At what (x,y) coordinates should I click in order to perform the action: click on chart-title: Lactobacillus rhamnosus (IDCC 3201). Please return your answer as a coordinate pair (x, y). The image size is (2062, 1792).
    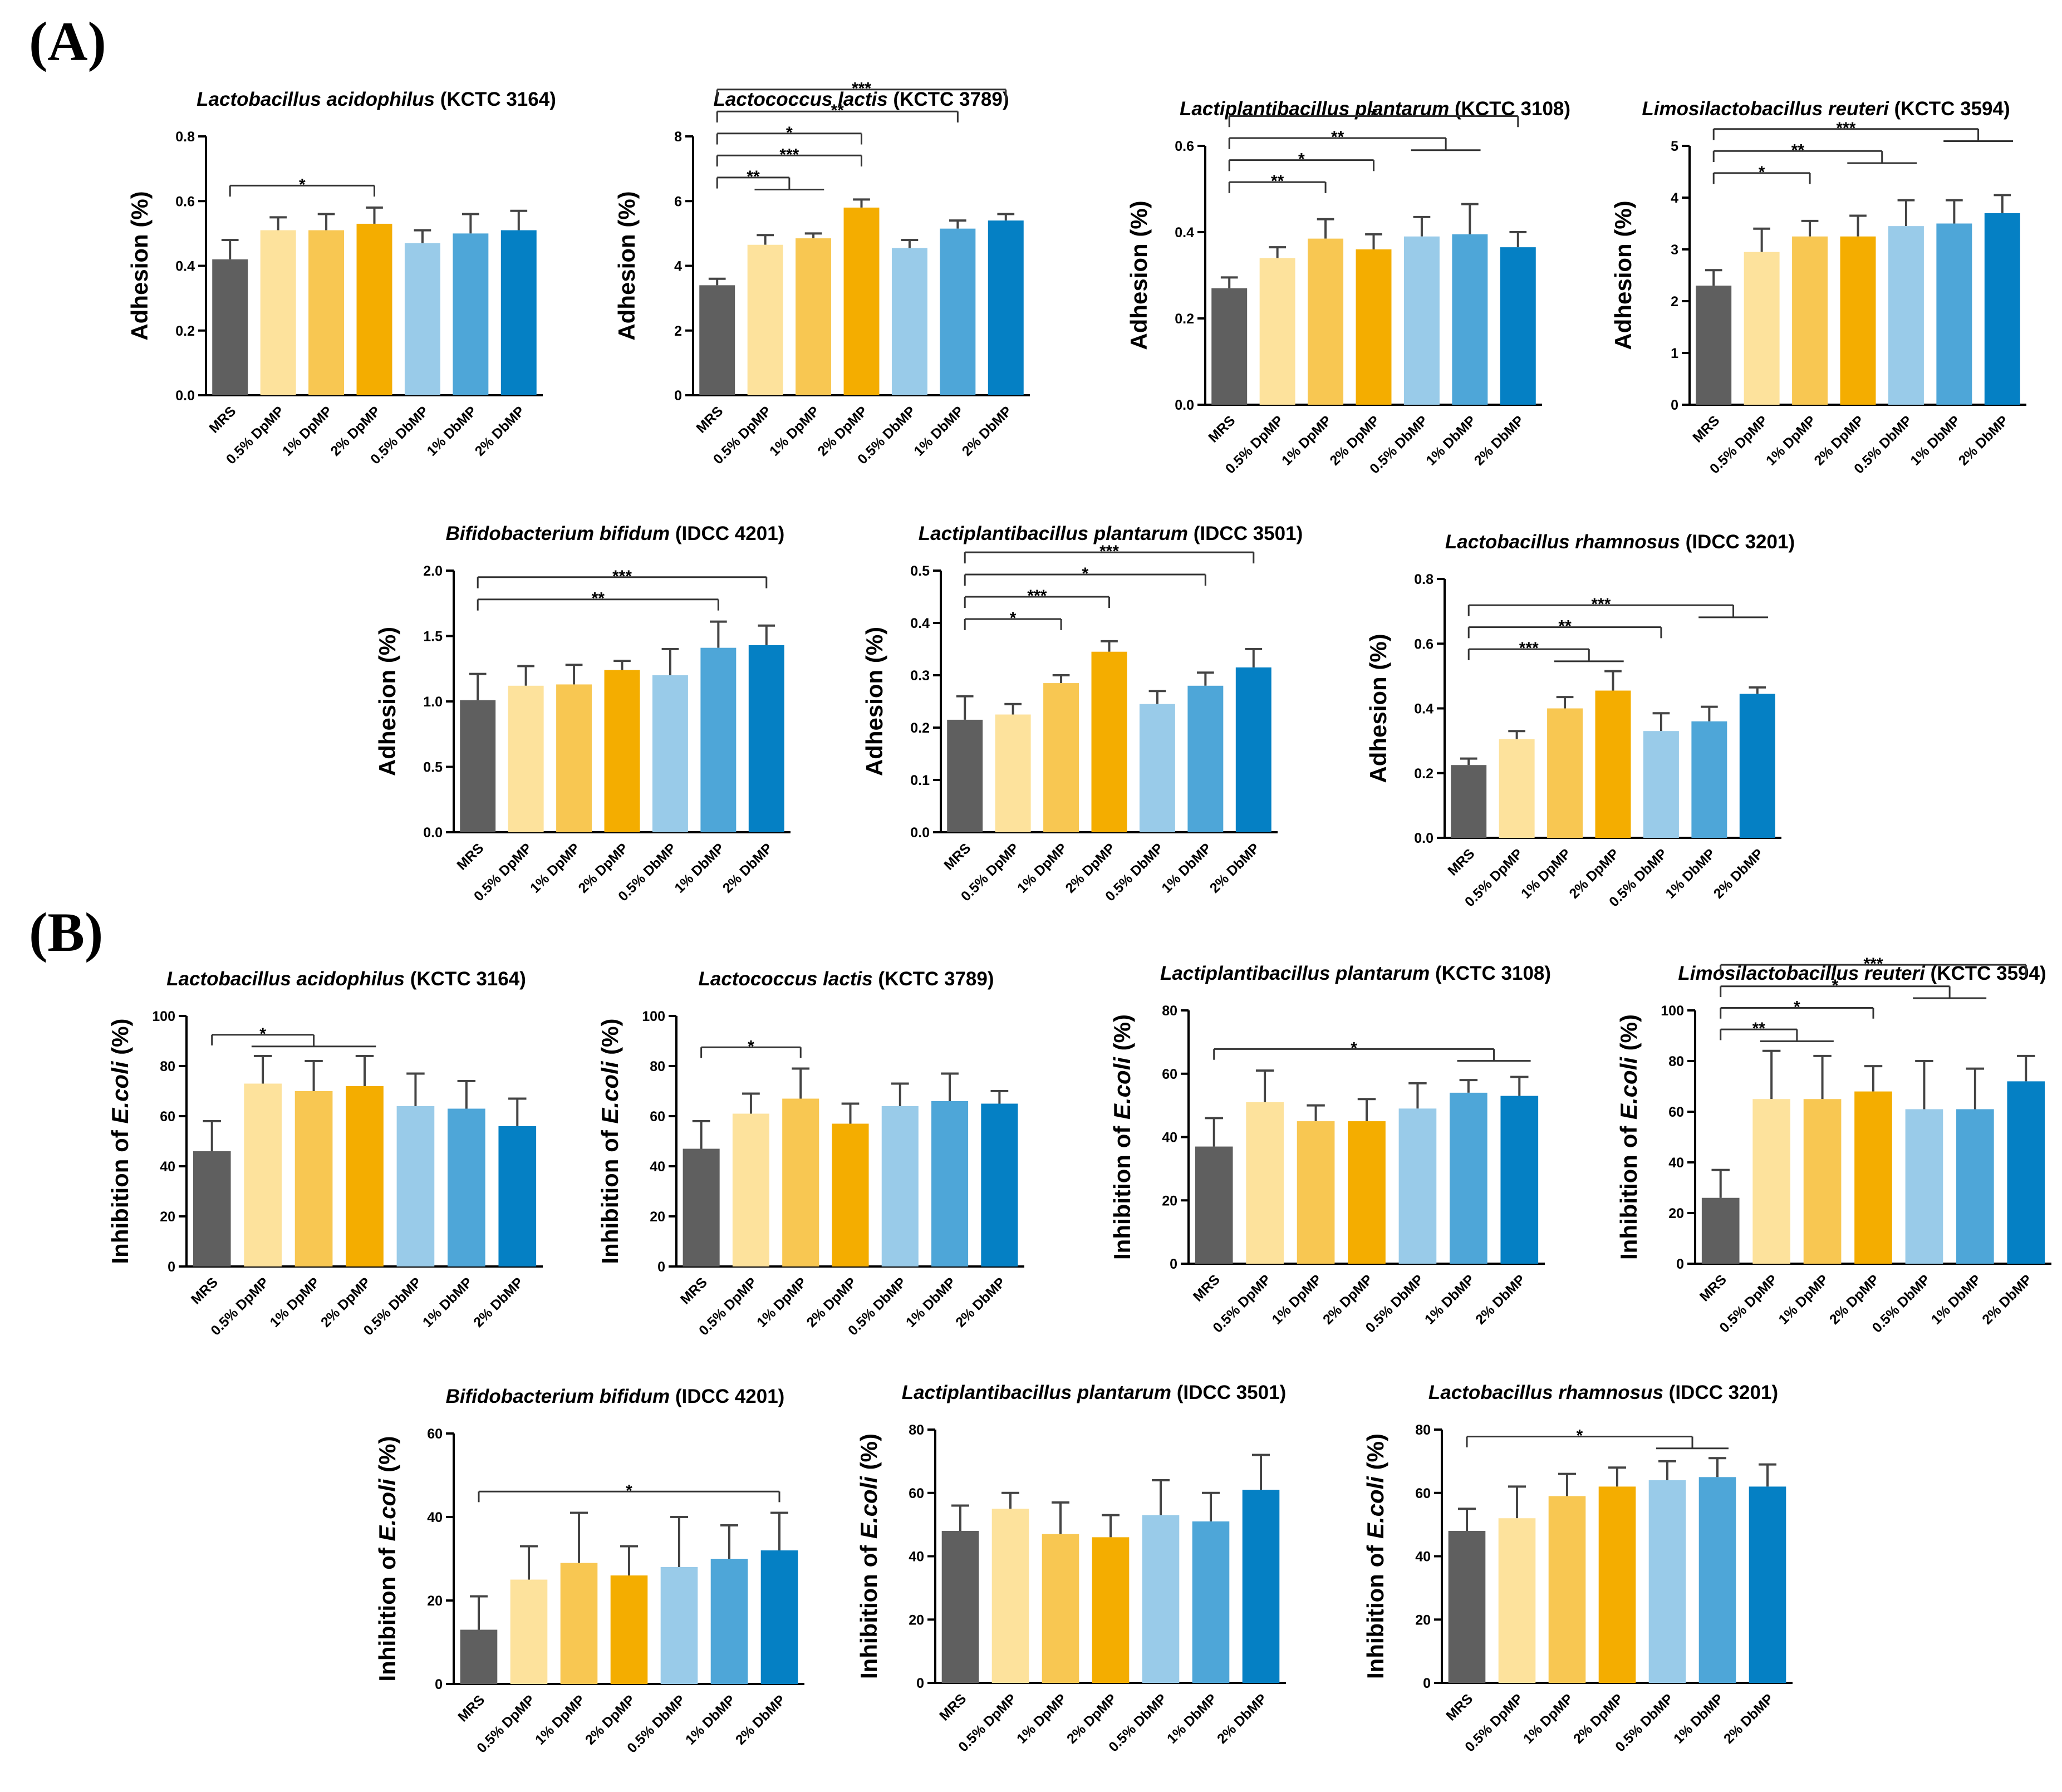
    Looking at the image, I should click on (1620, 542).